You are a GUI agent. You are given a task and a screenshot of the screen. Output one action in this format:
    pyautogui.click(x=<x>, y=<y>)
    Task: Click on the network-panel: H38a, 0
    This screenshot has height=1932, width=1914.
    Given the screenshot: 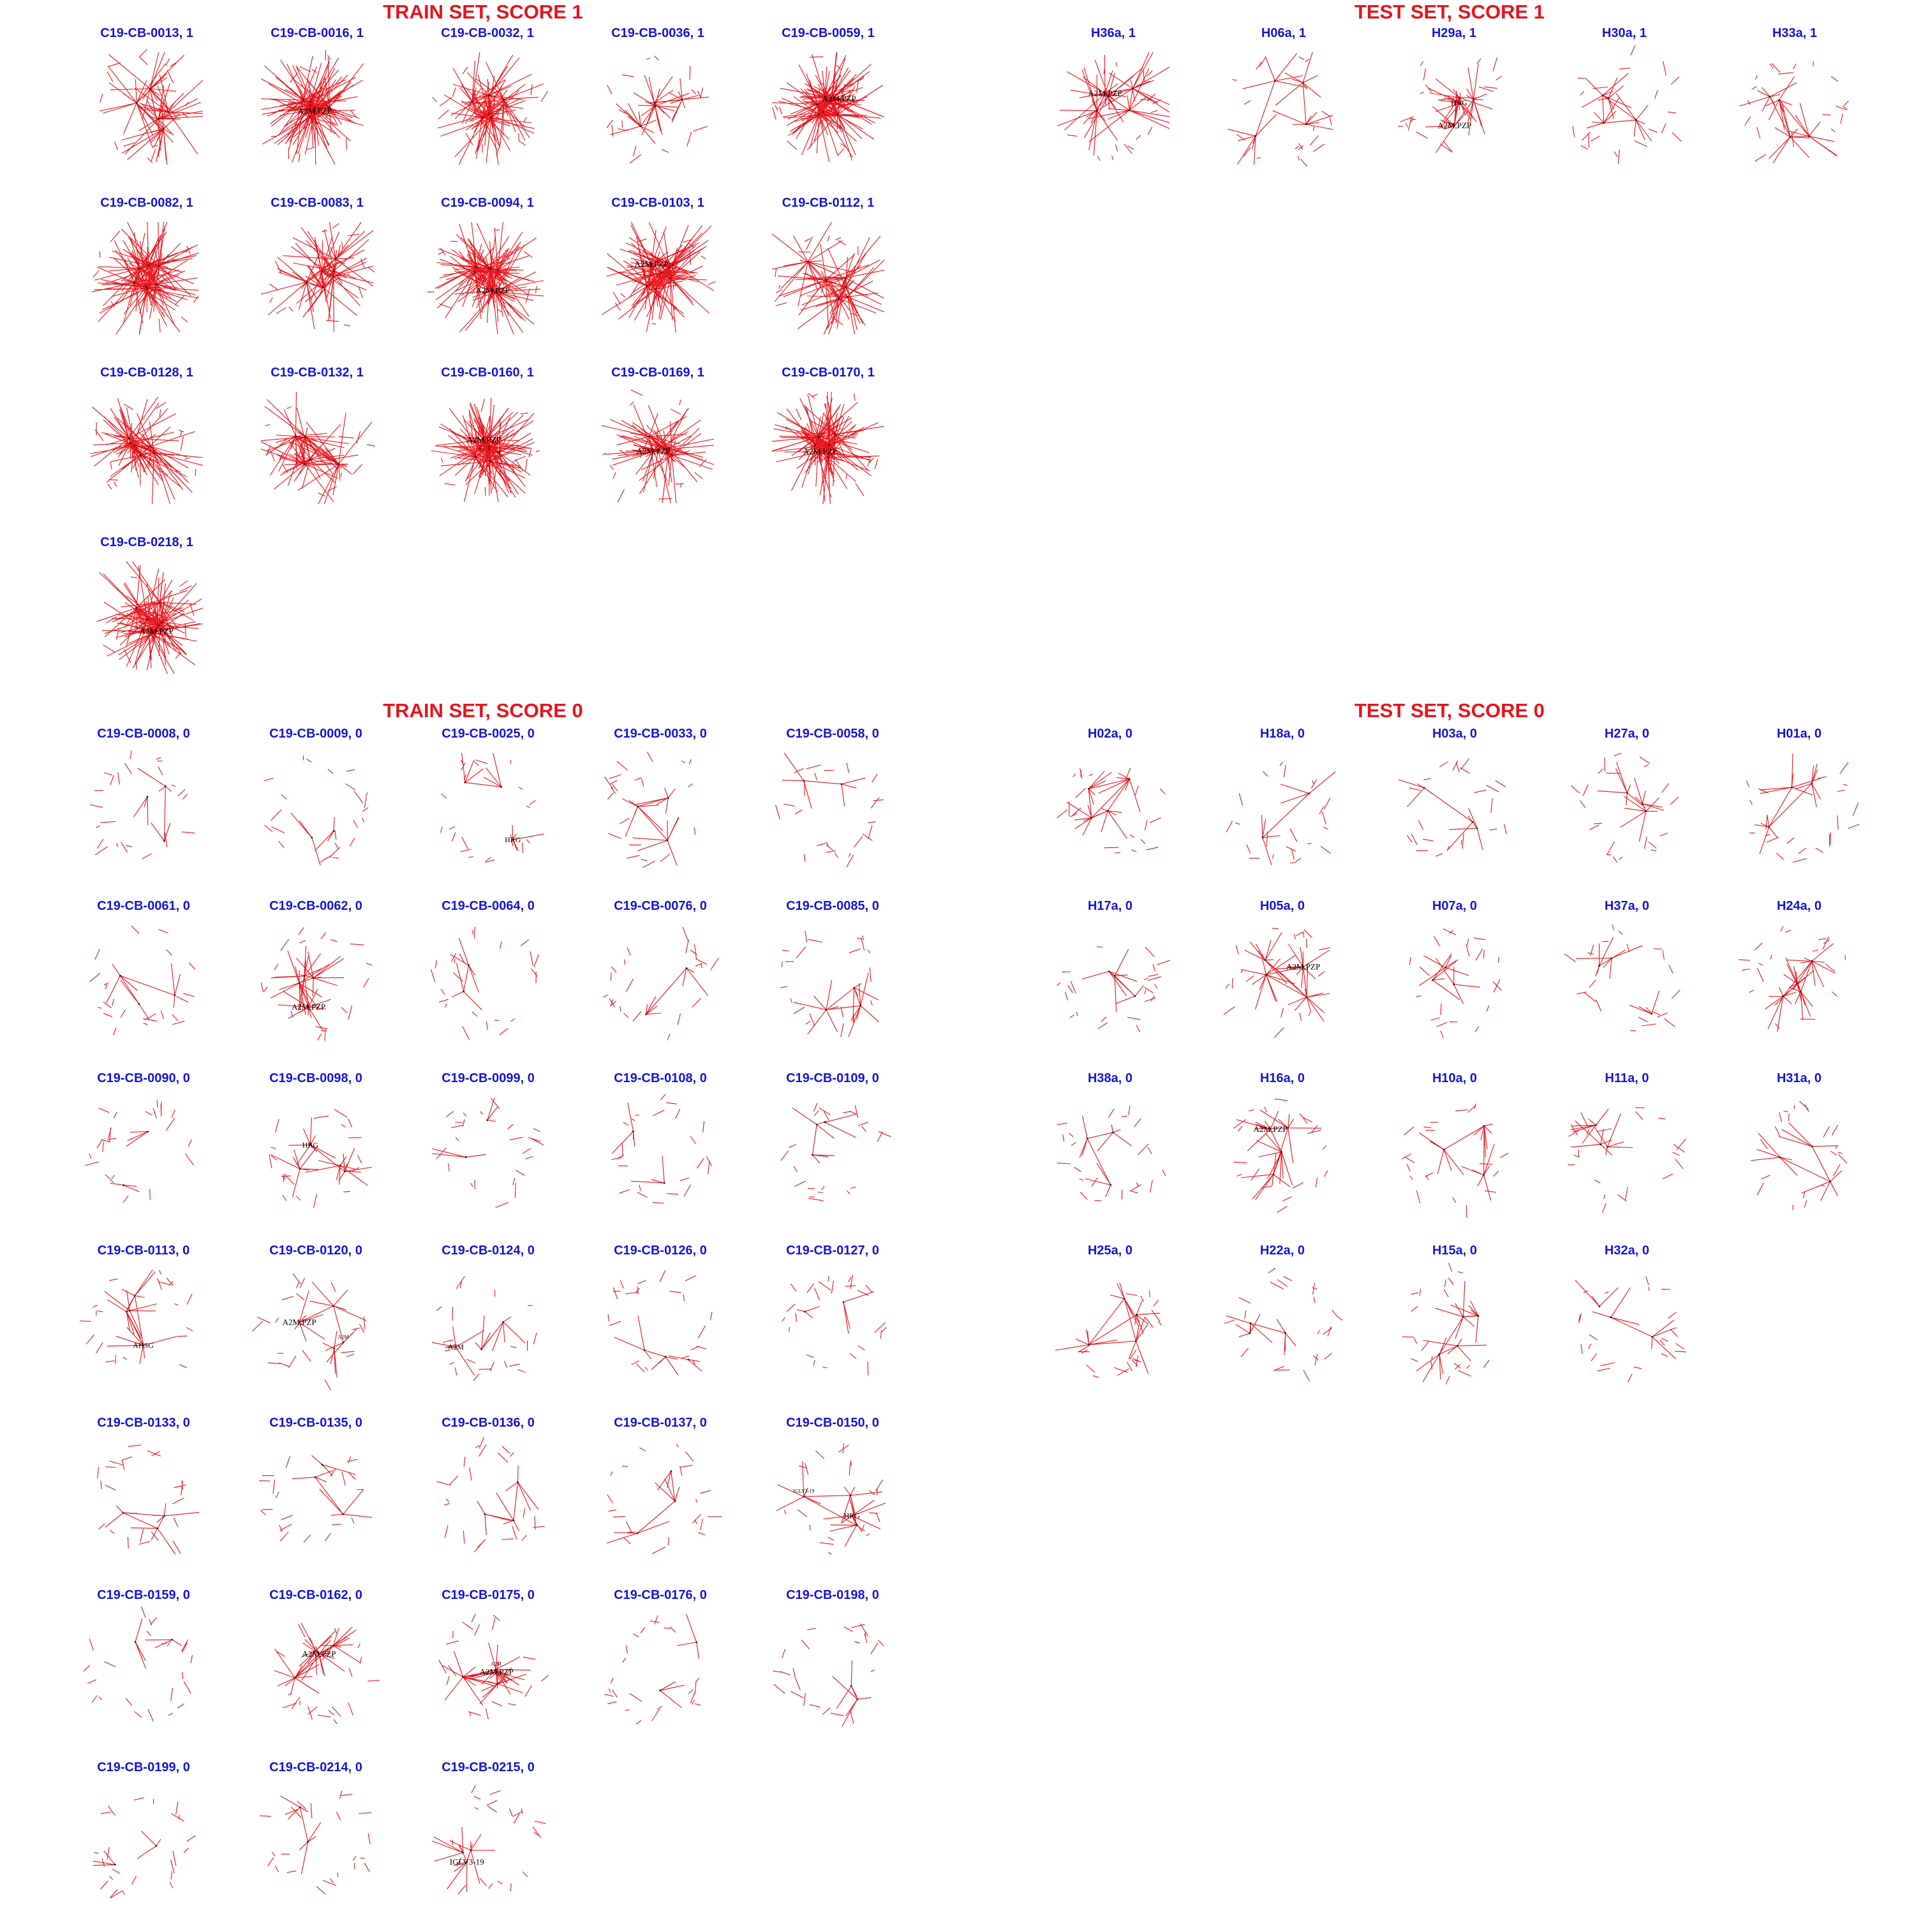 What is the action you would take?
    pyautogui.click(x=1110, y=1157)
    